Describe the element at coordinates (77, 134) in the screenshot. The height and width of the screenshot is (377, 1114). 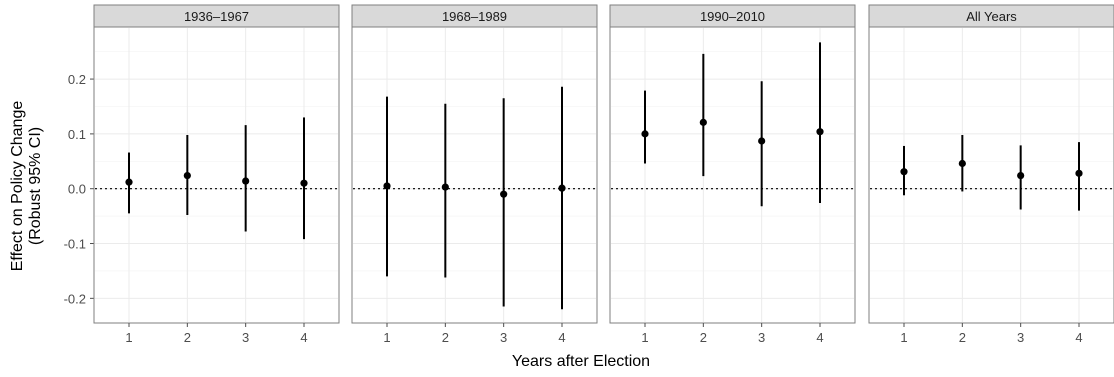
I see `y-tick-label: 0.1` at that location.